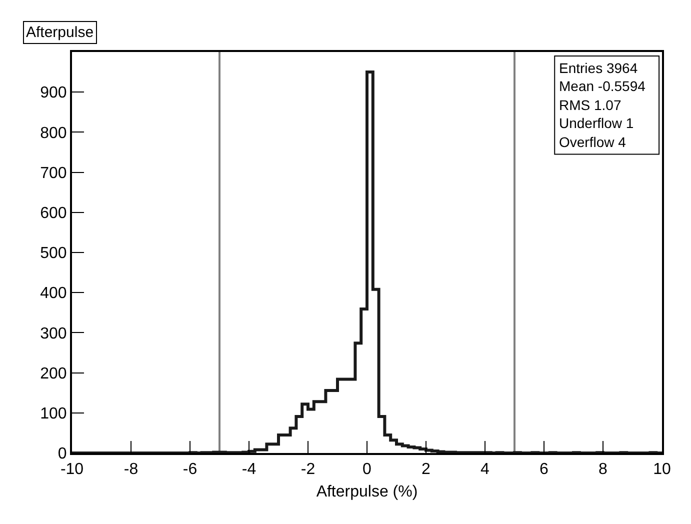  Describe the element at coordinates (426, 469) in the screenshot. I see `x-tick-label: 2` at that location.